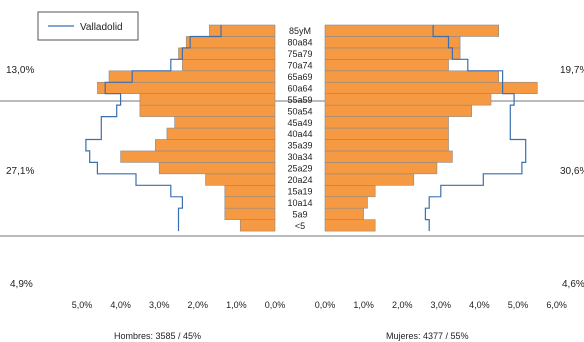 This screenshot has height=342, width=584. I want to click on x-tick-left: 2,0%, so click(198, 305).